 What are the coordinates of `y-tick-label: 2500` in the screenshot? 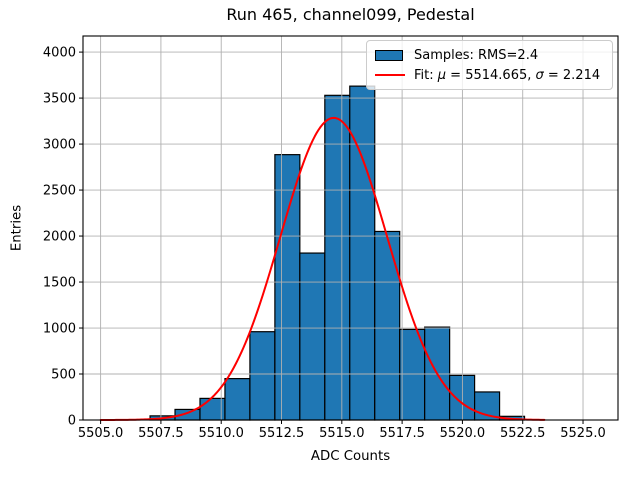 It's located at (59, 191).